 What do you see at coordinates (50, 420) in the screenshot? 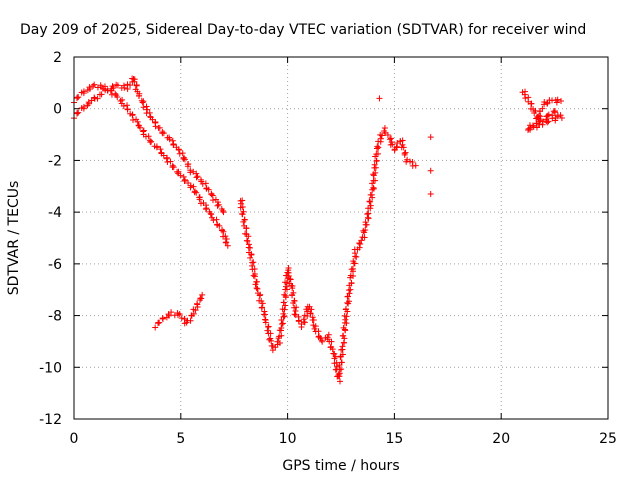
I see `y-tick-label: -12` at bounding box center [50, 420].